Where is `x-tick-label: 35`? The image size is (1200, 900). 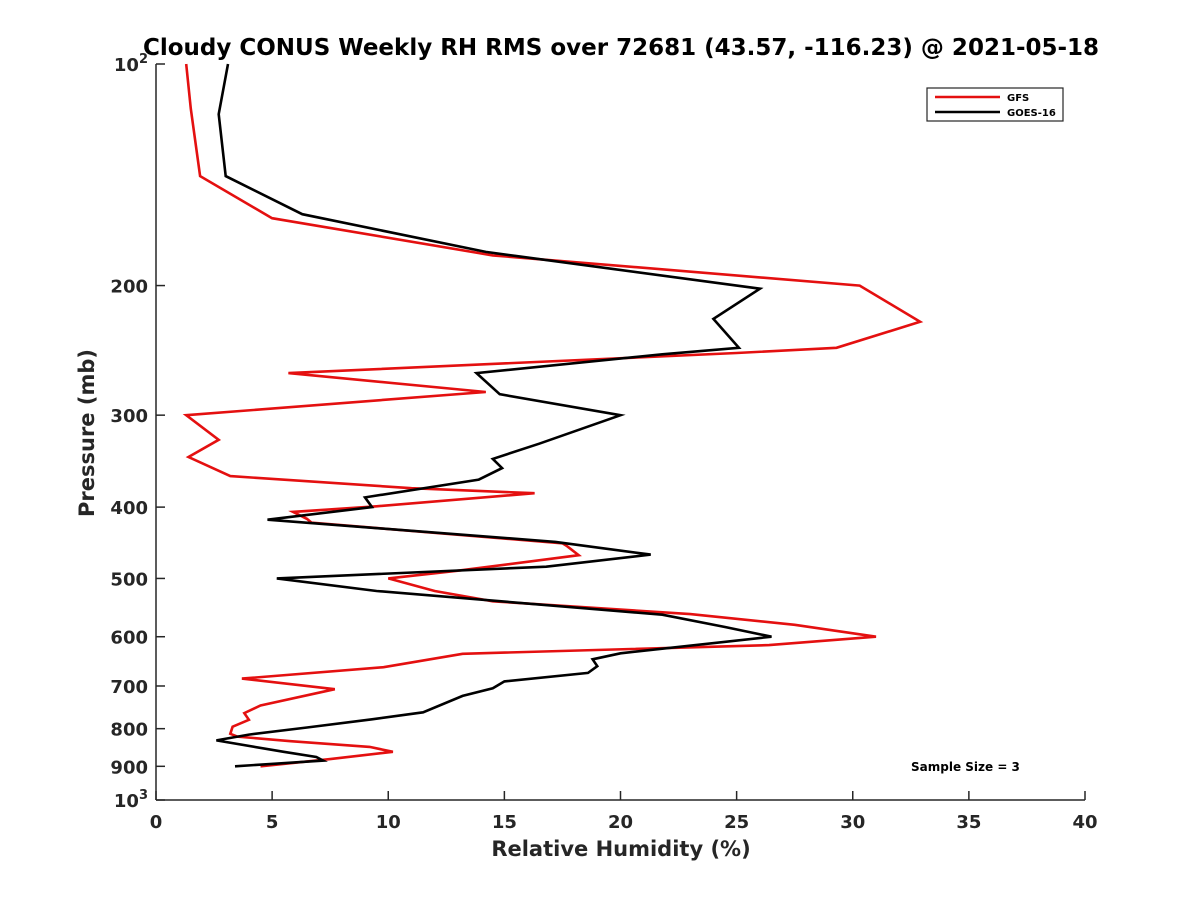
x-tick-label: 35 is located at coordinates (968, 822).